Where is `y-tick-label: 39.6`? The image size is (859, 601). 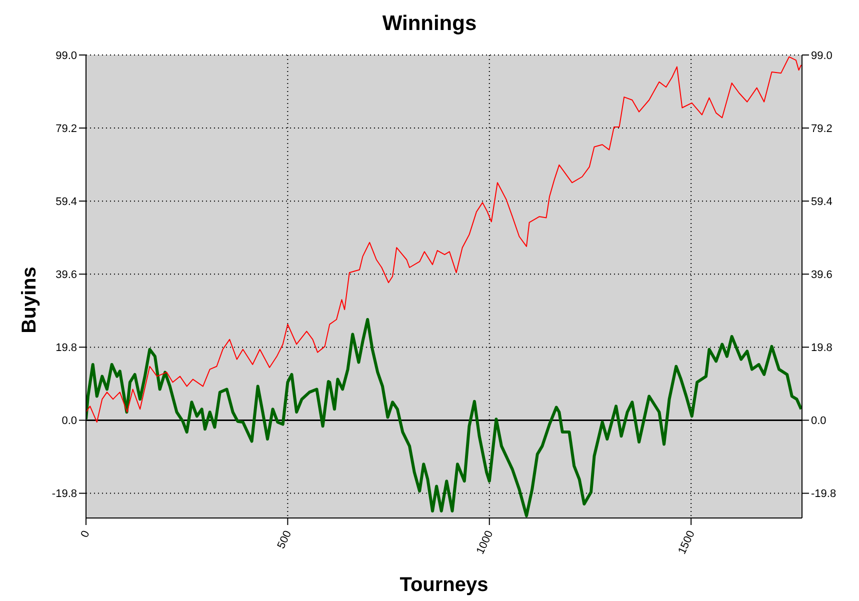
y-tick-label: 39.6 is located at coordinates (66, 275).